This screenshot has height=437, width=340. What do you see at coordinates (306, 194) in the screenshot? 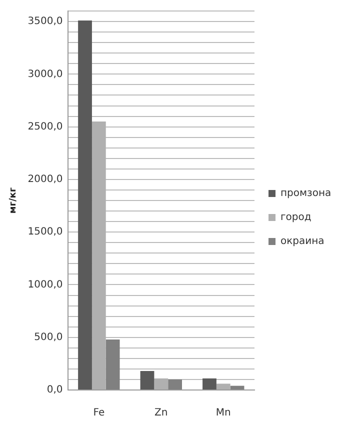
I see `legend-label: промзона` at bounding box center [306, 194].